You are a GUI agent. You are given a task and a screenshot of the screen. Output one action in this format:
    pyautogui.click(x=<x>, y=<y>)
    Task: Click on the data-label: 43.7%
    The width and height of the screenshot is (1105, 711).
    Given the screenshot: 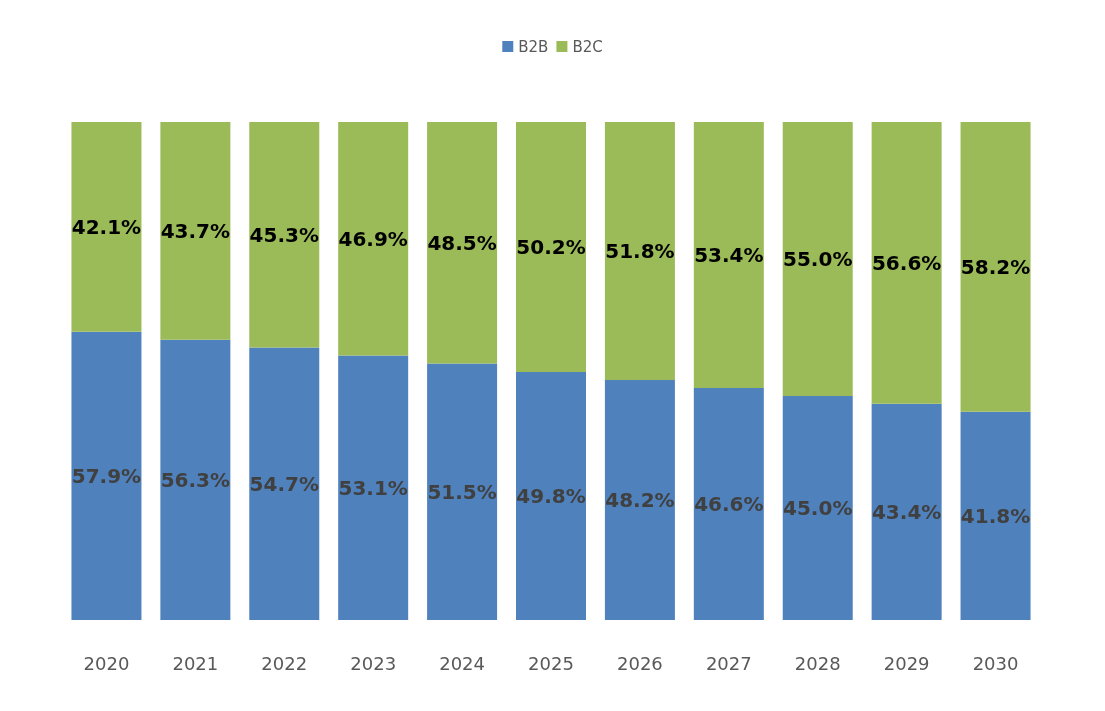 What is the action you would take?
    pyautogui.click(x=195, y=230)
    